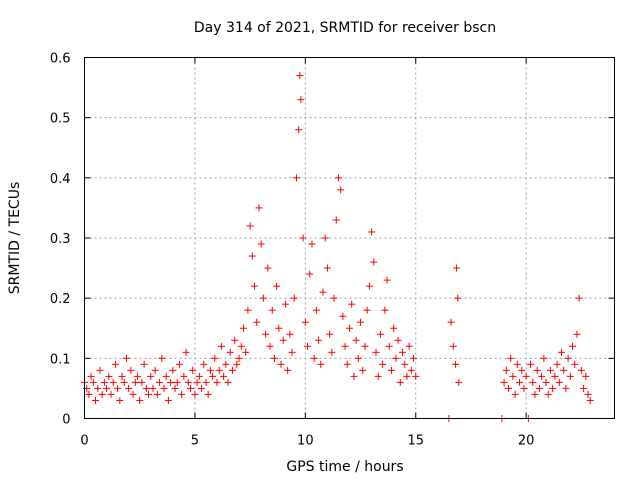 Image resolution: width=640 pixels, height=480 pixels. Describe the element at coordinates (305, 441) in the screenshot. I see `x-tick-label: 10` at that location.